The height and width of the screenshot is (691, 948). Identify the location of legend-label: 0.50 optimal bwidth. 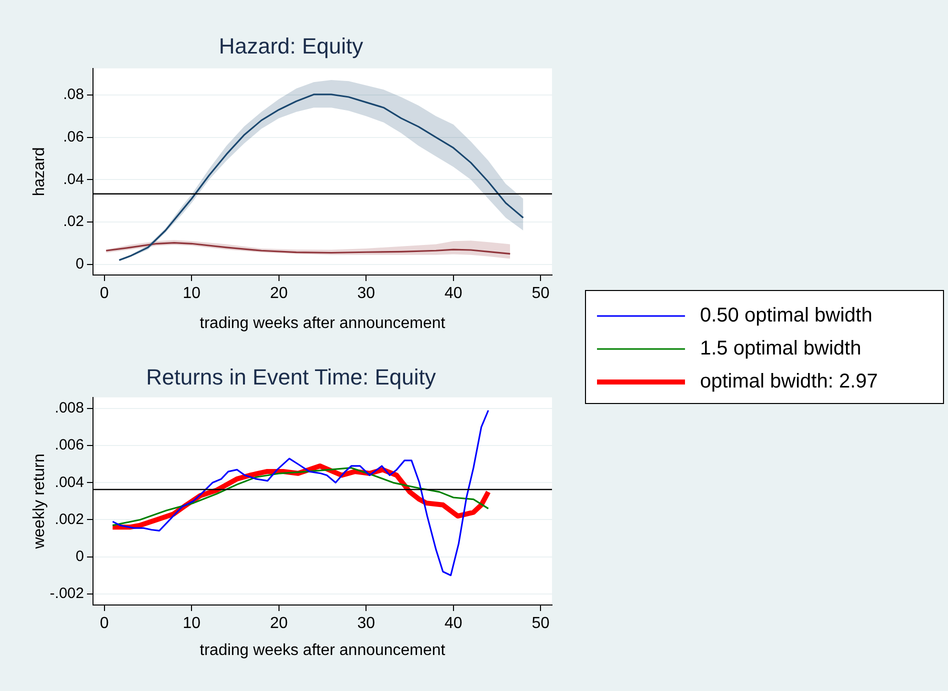
(786, 315).